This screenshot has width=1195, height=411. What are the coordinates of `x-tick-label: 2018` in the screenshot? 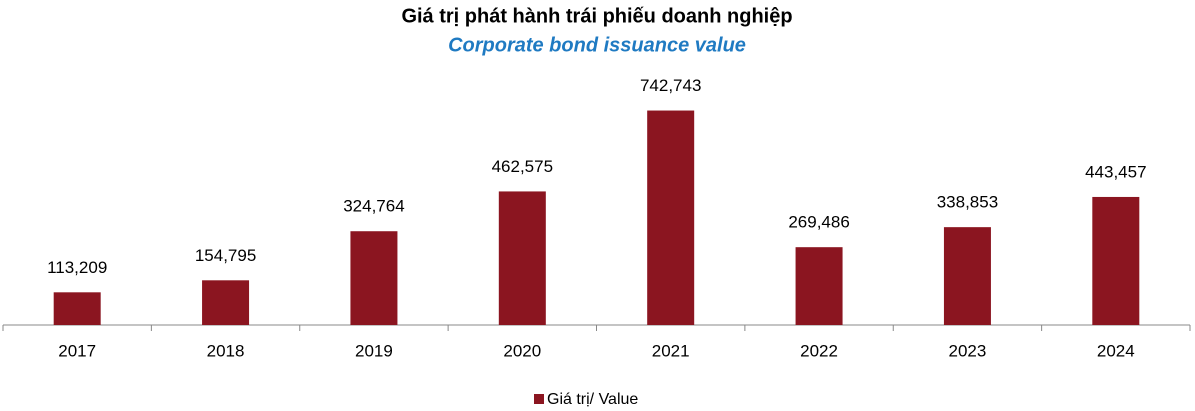 It's located at (226, 350).